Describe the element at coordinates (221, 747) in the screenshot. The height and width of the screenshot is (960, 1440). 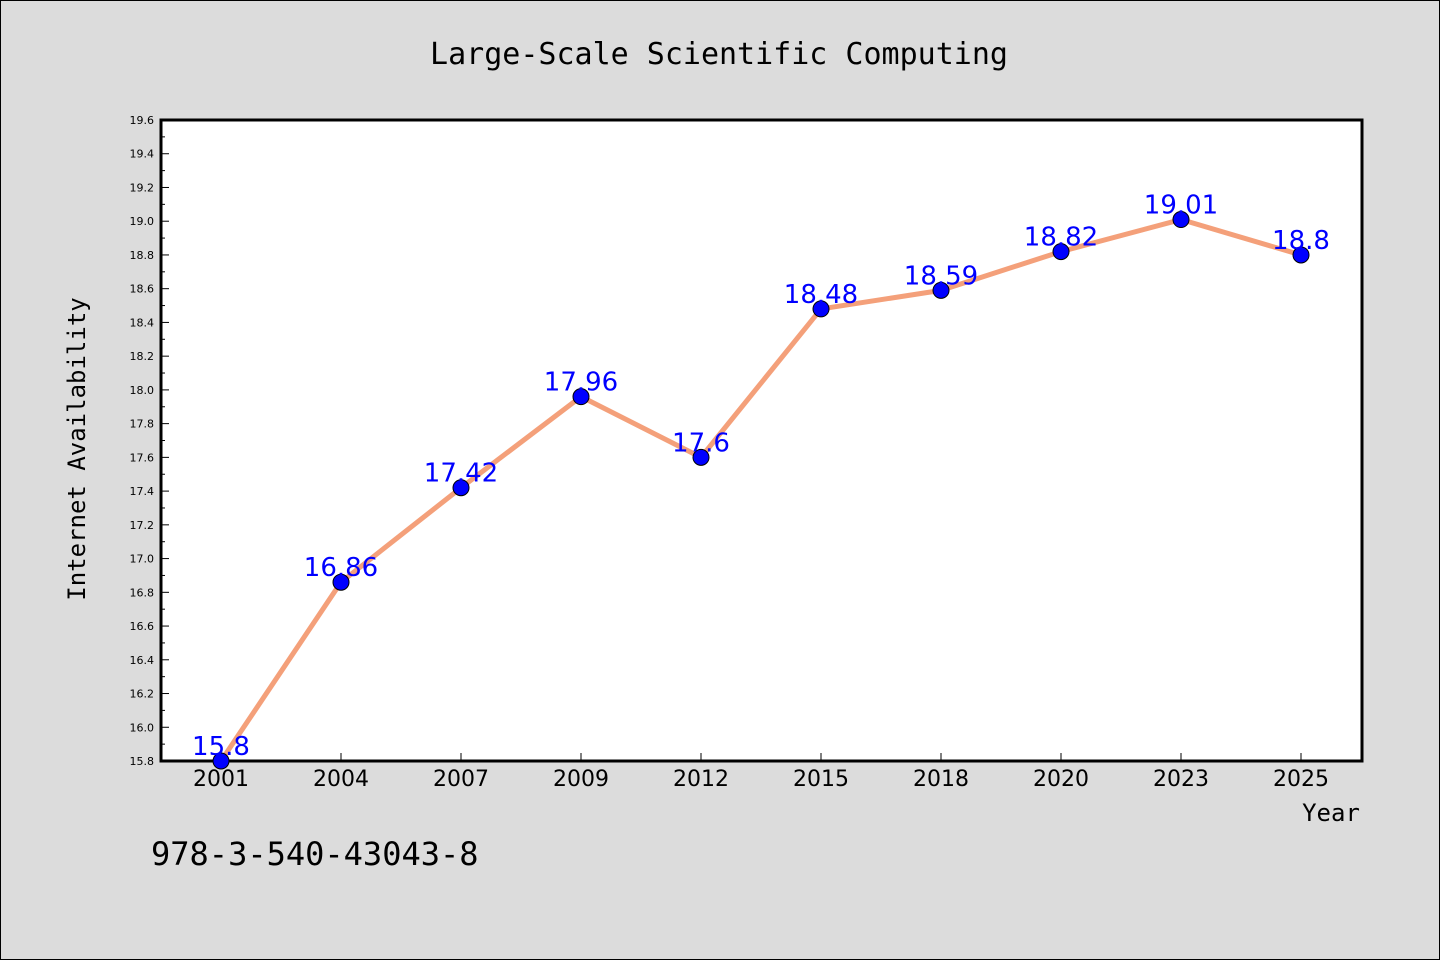
I see `data-label: 15.8` at that location.